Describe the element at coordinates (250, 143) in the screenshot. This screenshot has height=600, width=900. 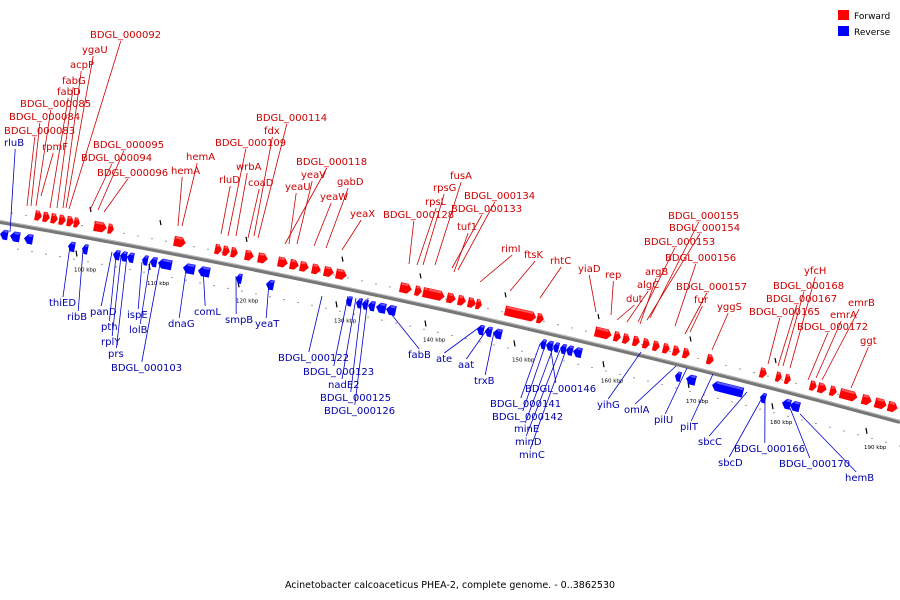
I see `forward-gene-label: BDGL_000109` at that location.